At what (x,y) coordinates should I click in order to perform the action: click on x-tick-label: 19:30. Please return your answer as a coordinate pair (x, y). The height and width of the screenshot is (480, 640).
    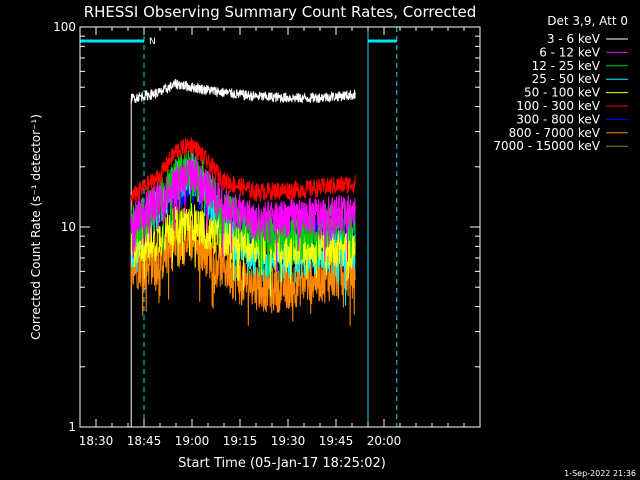
    Looking at the image, I should click on (288, 441).